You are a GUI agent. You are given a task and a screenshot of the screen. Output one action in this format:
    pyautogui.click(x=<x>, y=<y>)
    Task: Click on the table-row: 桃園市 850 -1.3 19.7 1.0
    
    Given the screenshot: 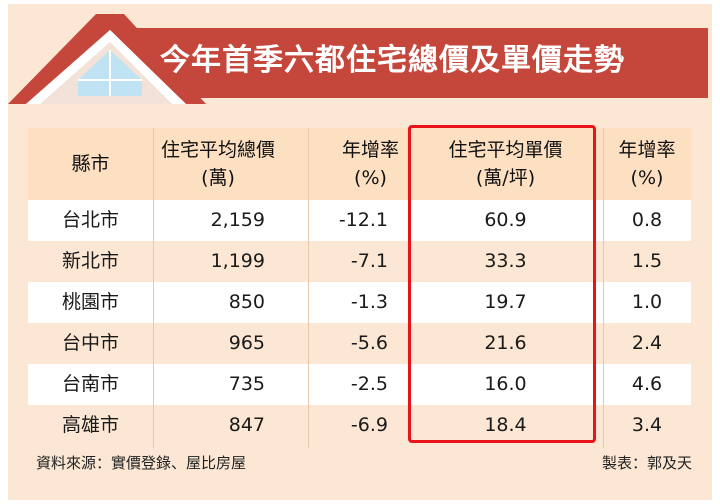 What is the action you would take?
    pyautogui.click(x=359, y=302)
    